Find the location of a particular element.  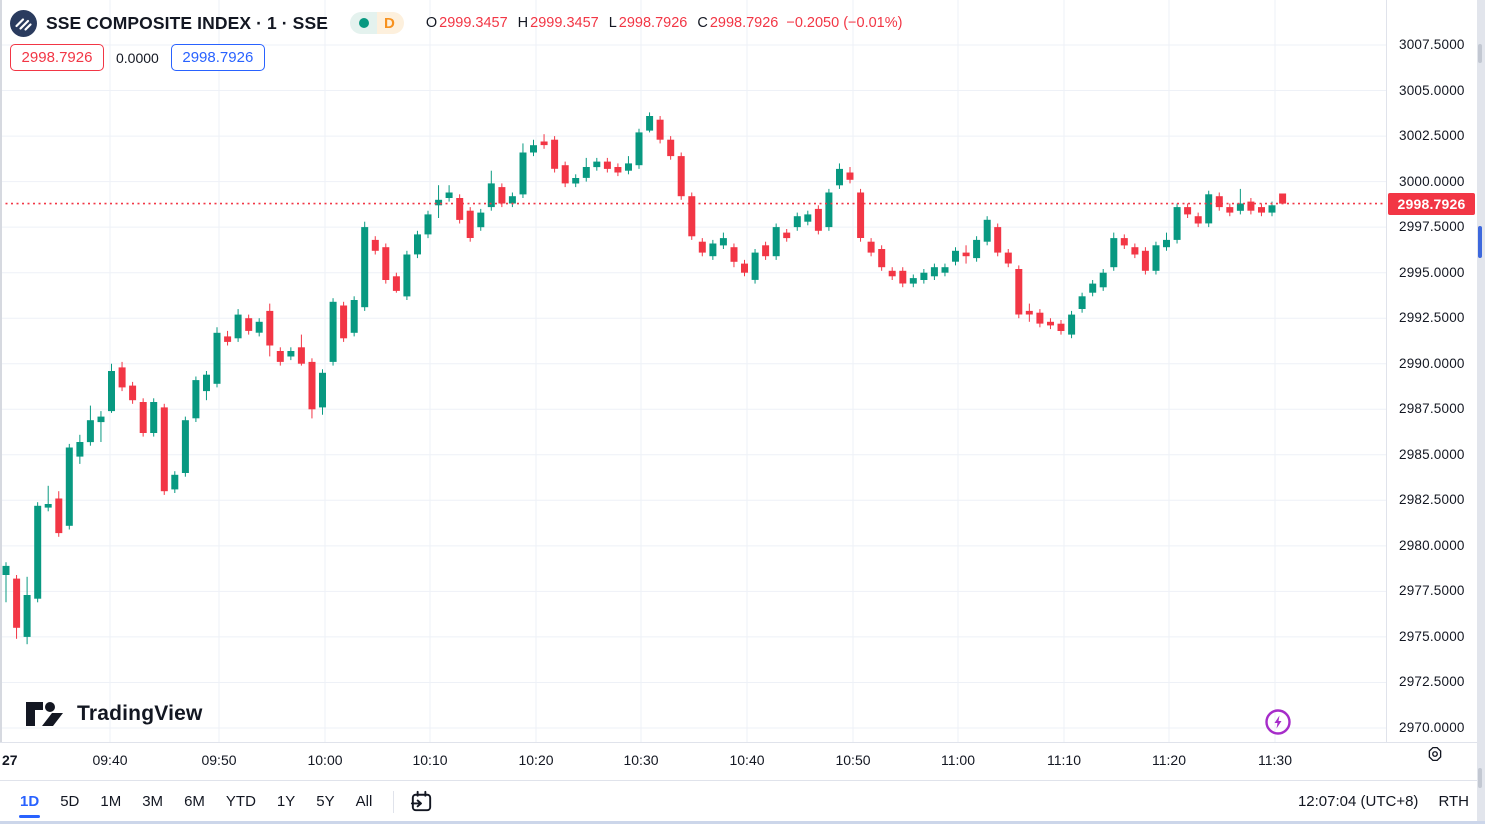

interval-badge-label: D is located at coordinates (390, 23).